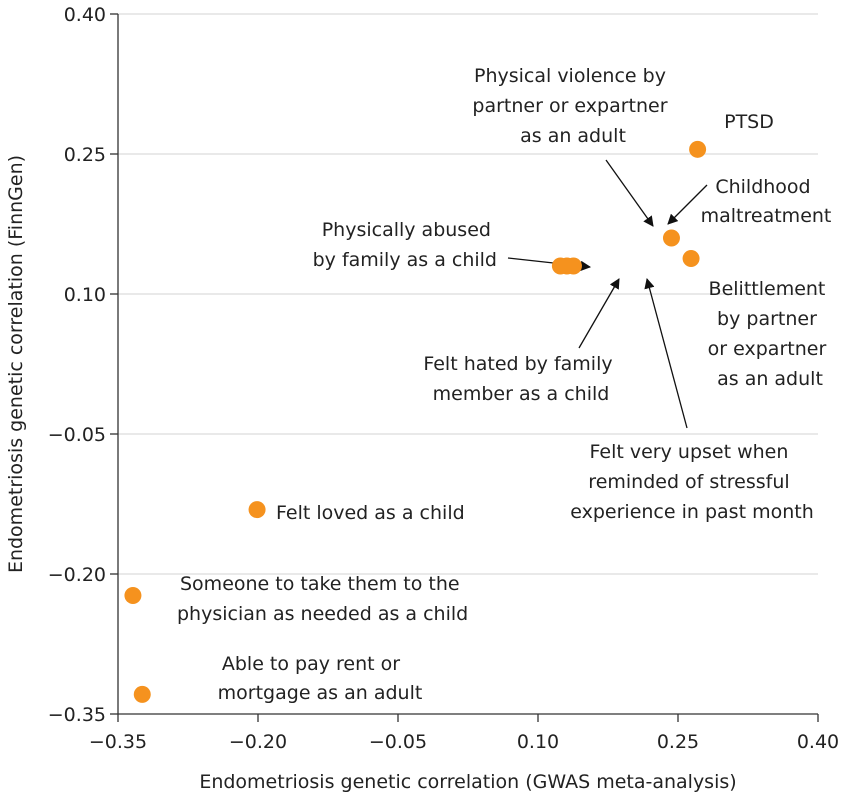  I want to click on annotation-line: Felt loved as a child, so click(370, 513).